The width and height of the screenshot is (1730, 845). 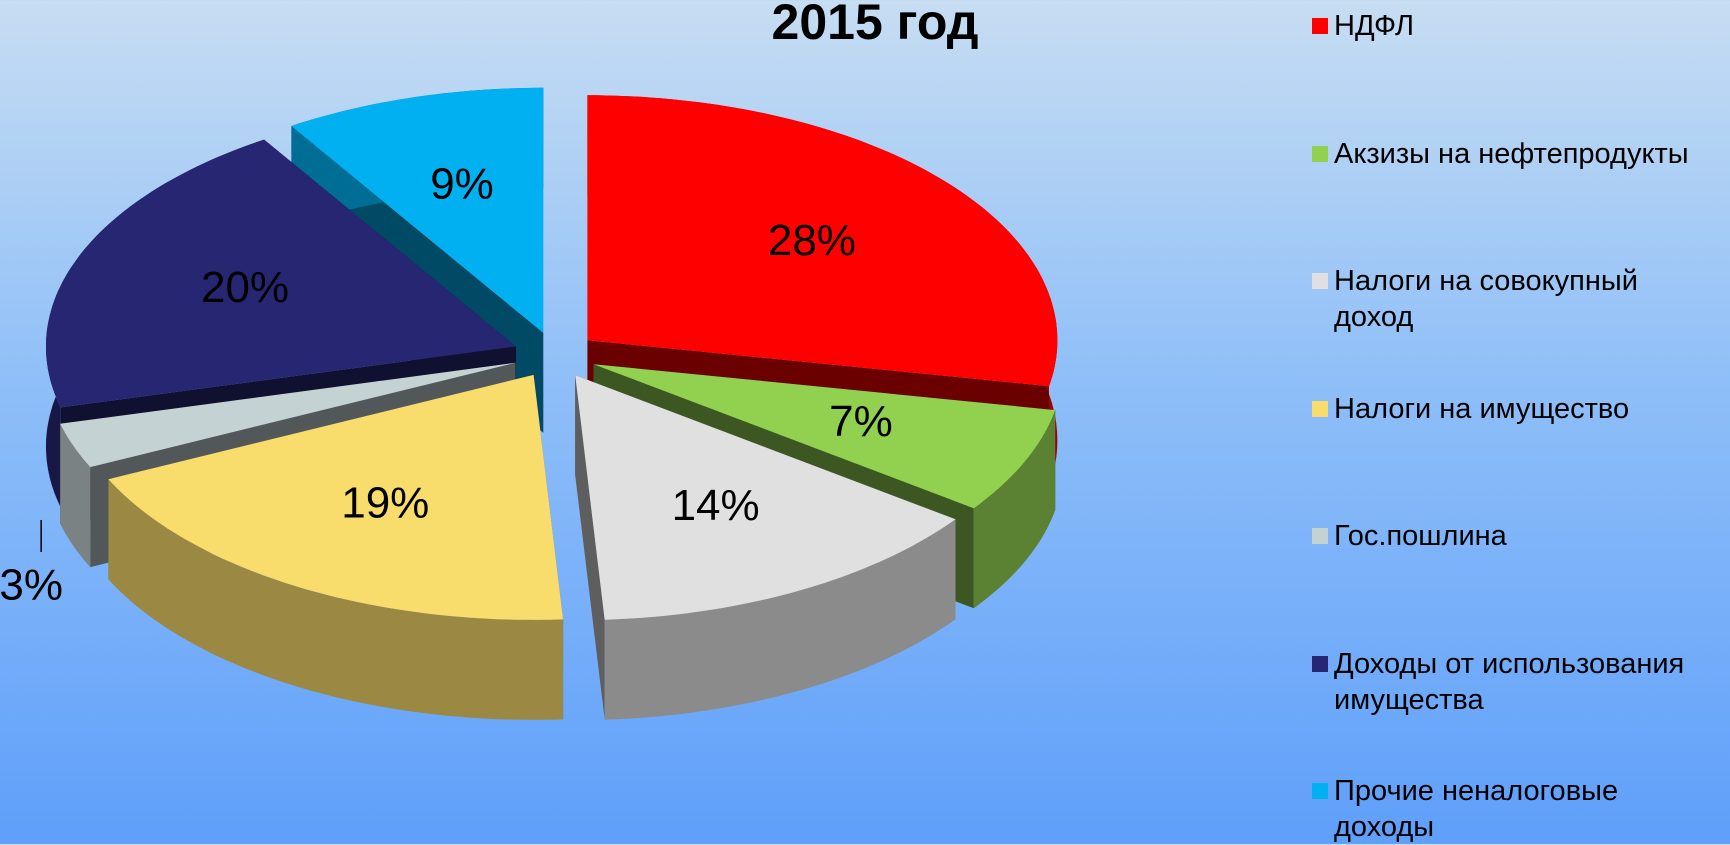 What do you see at coordinates (1420, 536) in the screenshot?
I see `legend-label: Гос.пошлина` at bounding box center [1420, 536].